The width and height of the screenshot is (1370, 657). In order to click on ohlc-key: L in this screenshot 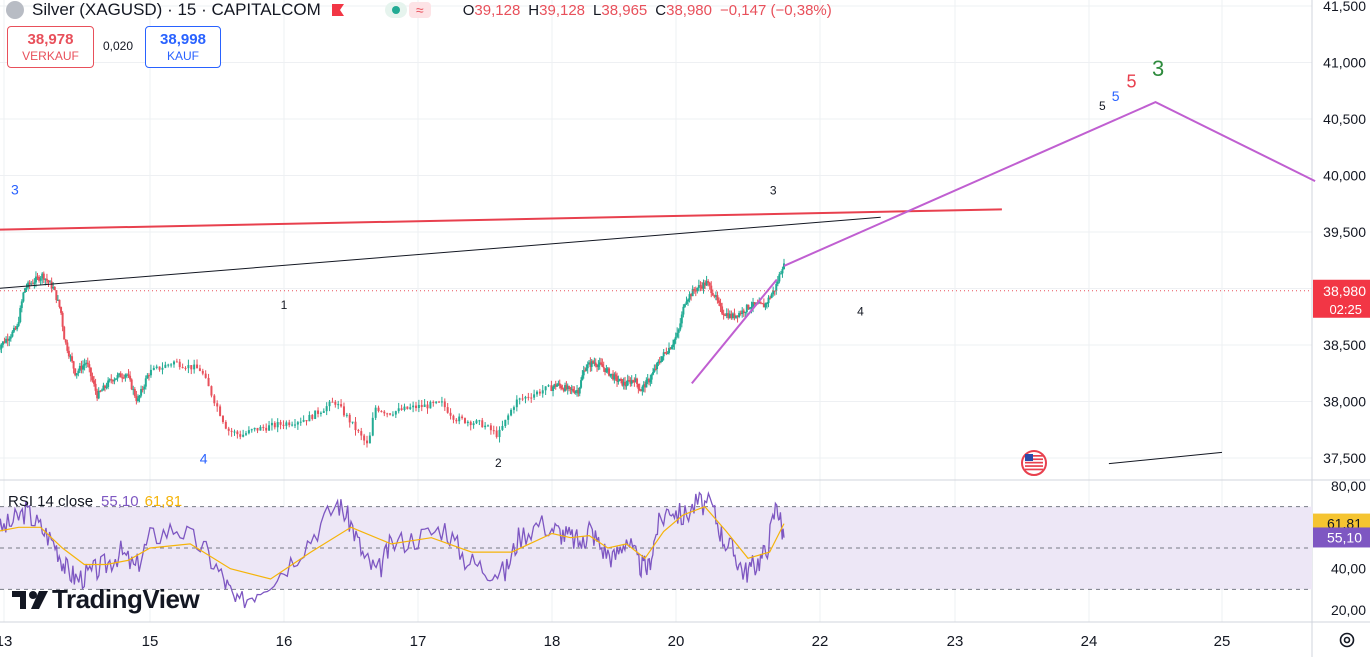, I will do `click(597, 10)`.